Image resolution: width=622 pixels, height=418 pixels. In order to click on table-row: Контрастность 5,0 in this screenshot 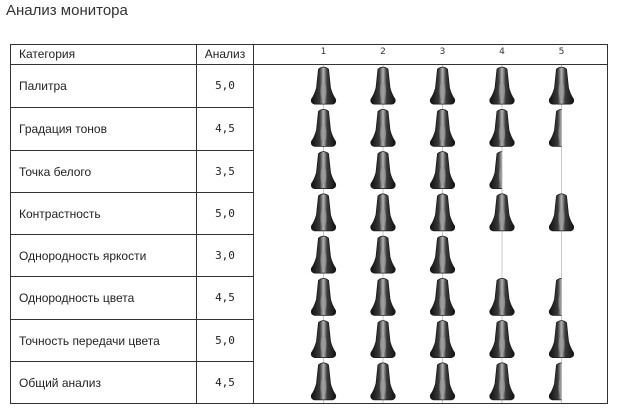, I will do `click(132, 212)`.